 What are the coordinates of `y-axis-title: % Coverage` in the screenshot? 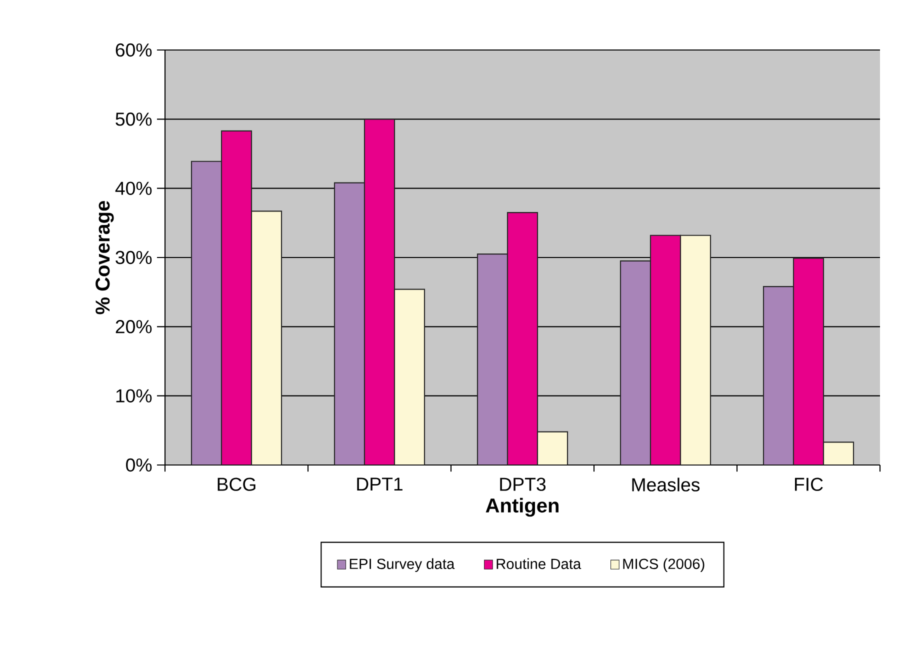 It's located at (105, 257).